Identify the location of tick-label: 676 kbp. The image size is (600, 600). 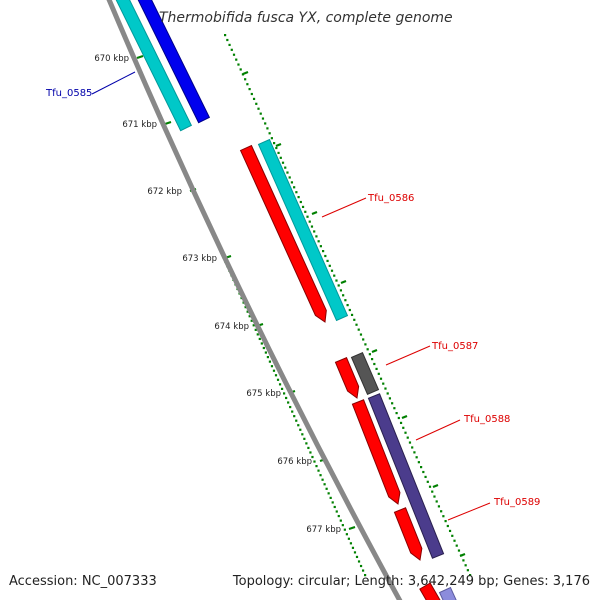
(294, 462).